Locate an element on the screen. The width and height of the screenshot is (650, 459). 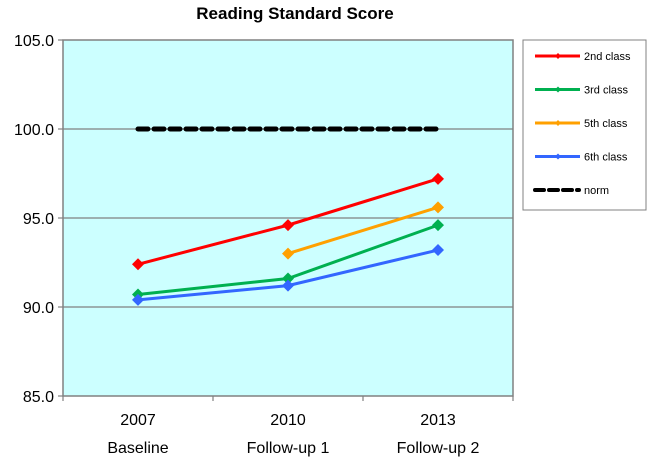
legend-label-2nd-class: 2nd class is located at coordinates (607, 57).